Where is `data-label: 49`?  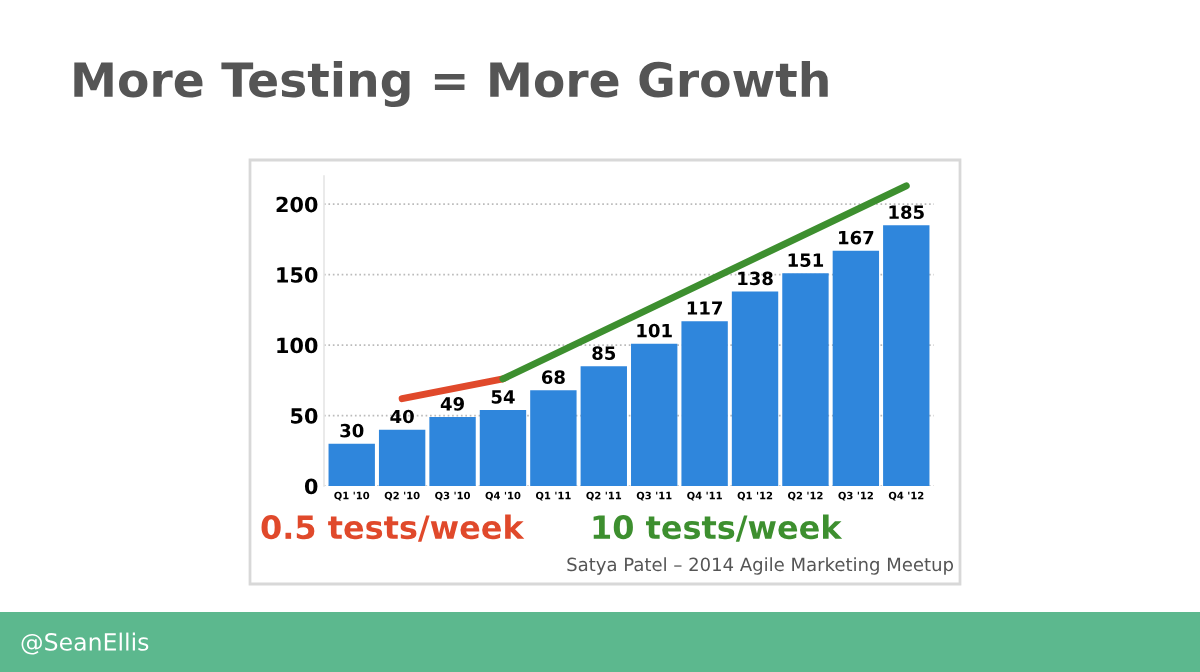 data-label: 49 is located at coordinates (452, 404).